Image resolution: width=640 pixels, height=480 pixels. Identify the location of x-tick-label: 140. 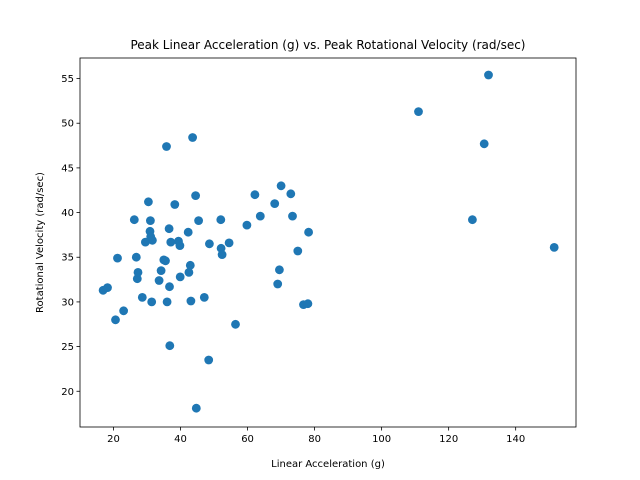
(515, 439).